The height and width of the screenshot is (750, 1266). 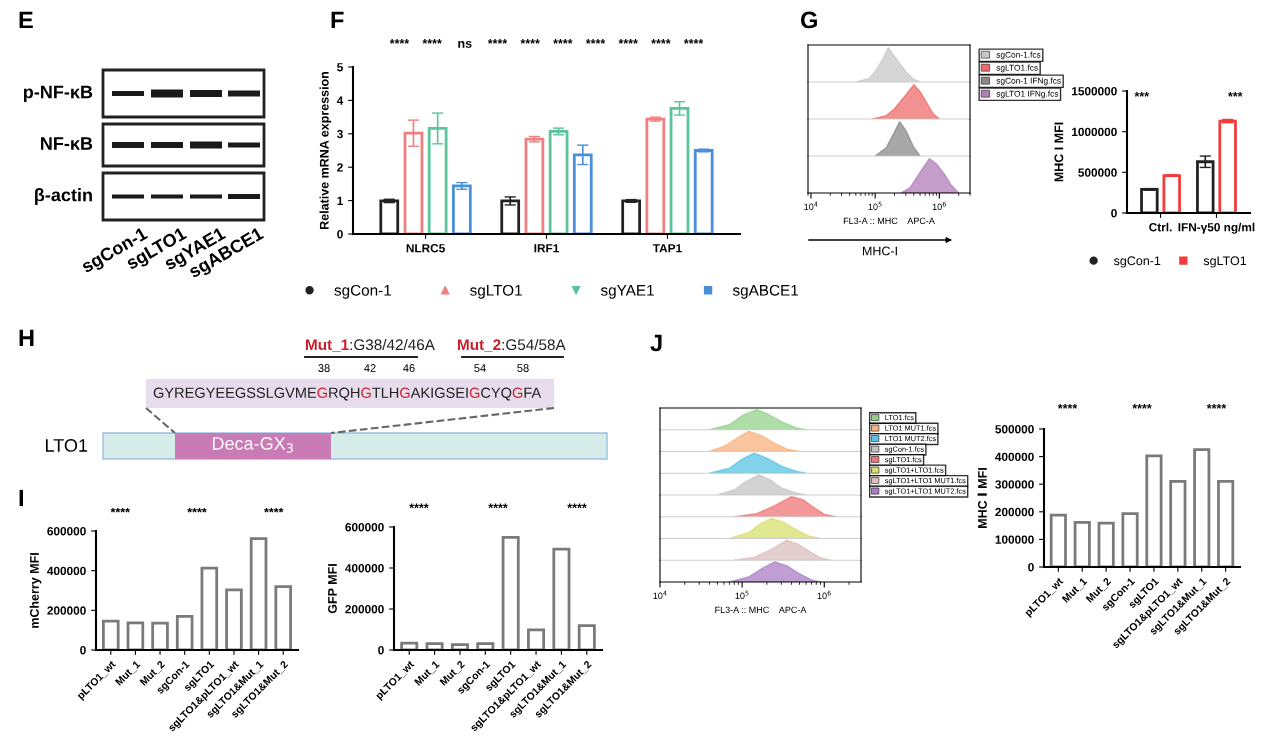 What do you see at coordinates (1018, 55) in the screenshot?
I see `legend-label: sgCon-1.fcs` at bounding box center [1018, 55].